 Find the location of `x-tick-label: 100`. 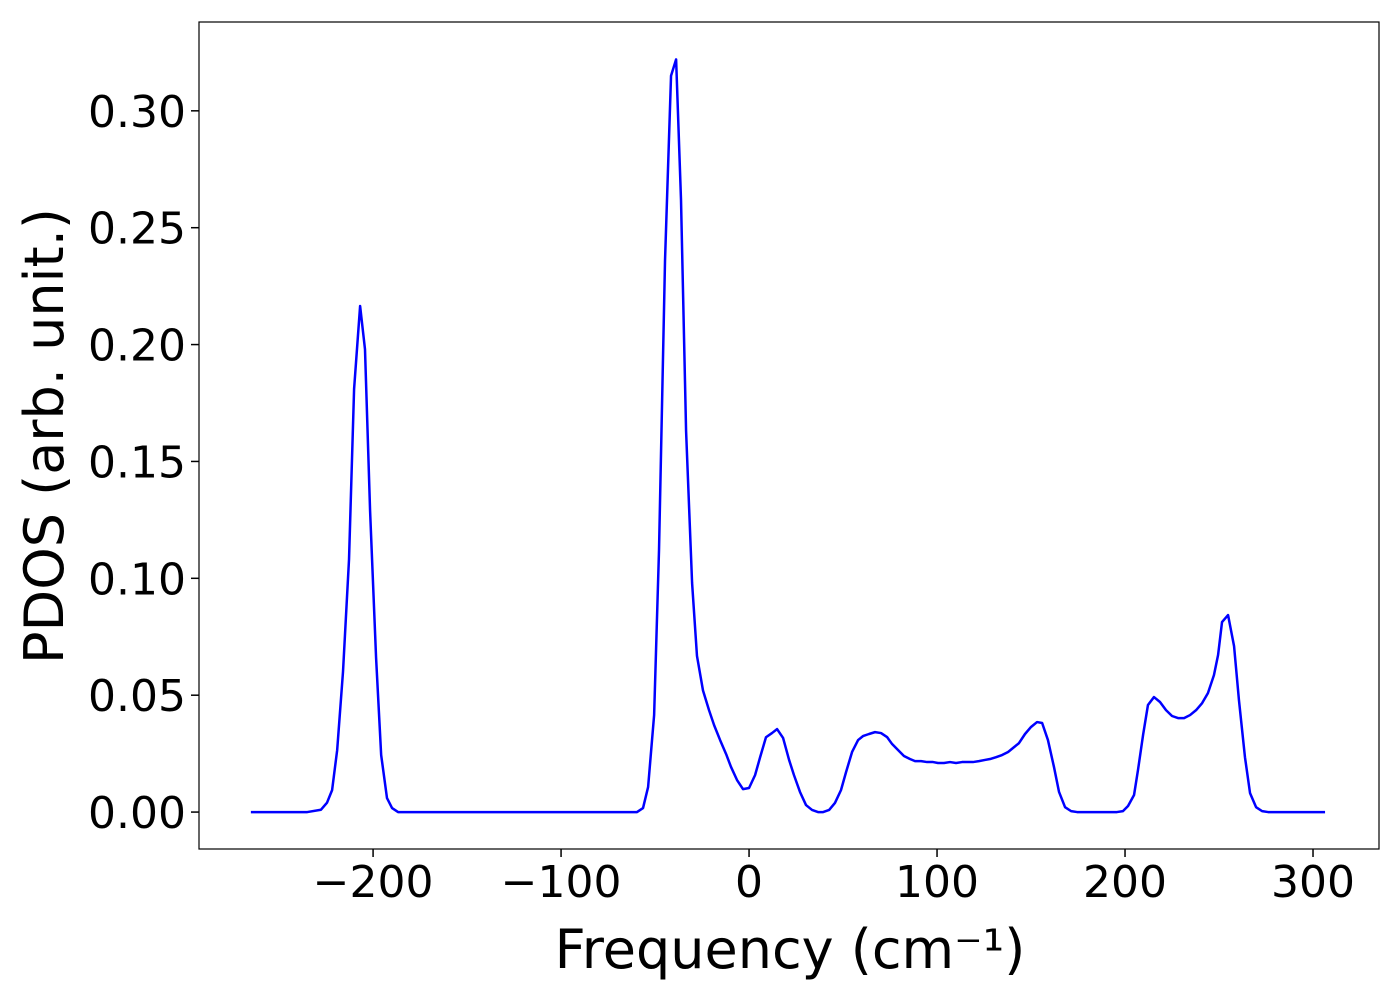

x-tick-label: 100 is located at coordinates (937, 882).